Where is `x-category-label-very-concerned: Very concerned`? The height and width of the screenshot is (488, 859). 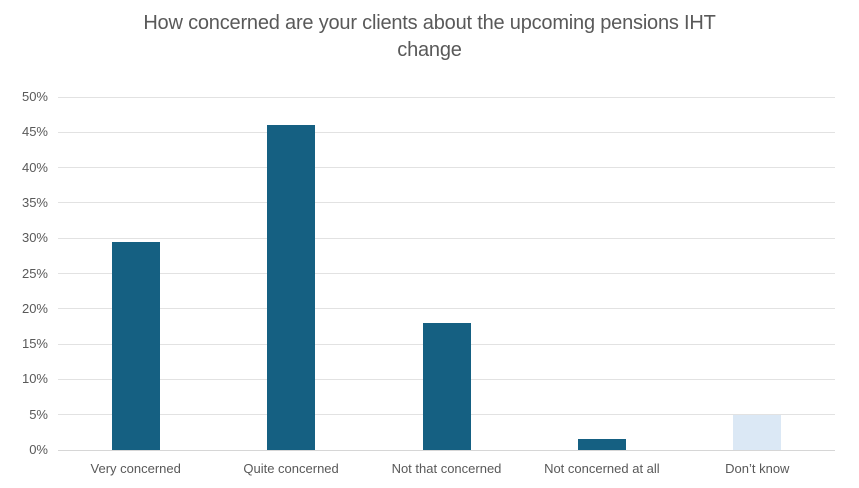
x-category-label-very-concerned: Very concerned is located at coordinates (135, 468).